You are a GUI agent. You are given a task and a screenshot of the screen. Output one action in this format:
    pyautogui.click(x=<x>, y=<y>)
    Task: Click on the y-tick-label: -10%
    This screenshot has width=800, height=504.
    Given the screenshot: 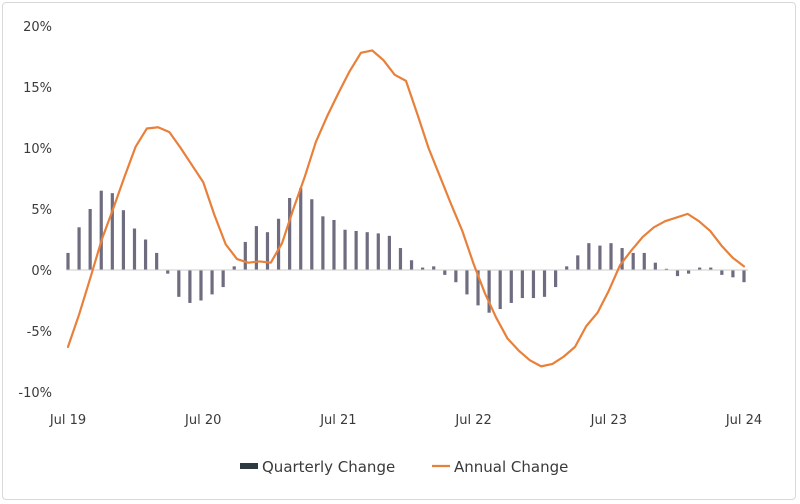 What is the action you would take?
    pyautogui.click(x=35, y=393)
    